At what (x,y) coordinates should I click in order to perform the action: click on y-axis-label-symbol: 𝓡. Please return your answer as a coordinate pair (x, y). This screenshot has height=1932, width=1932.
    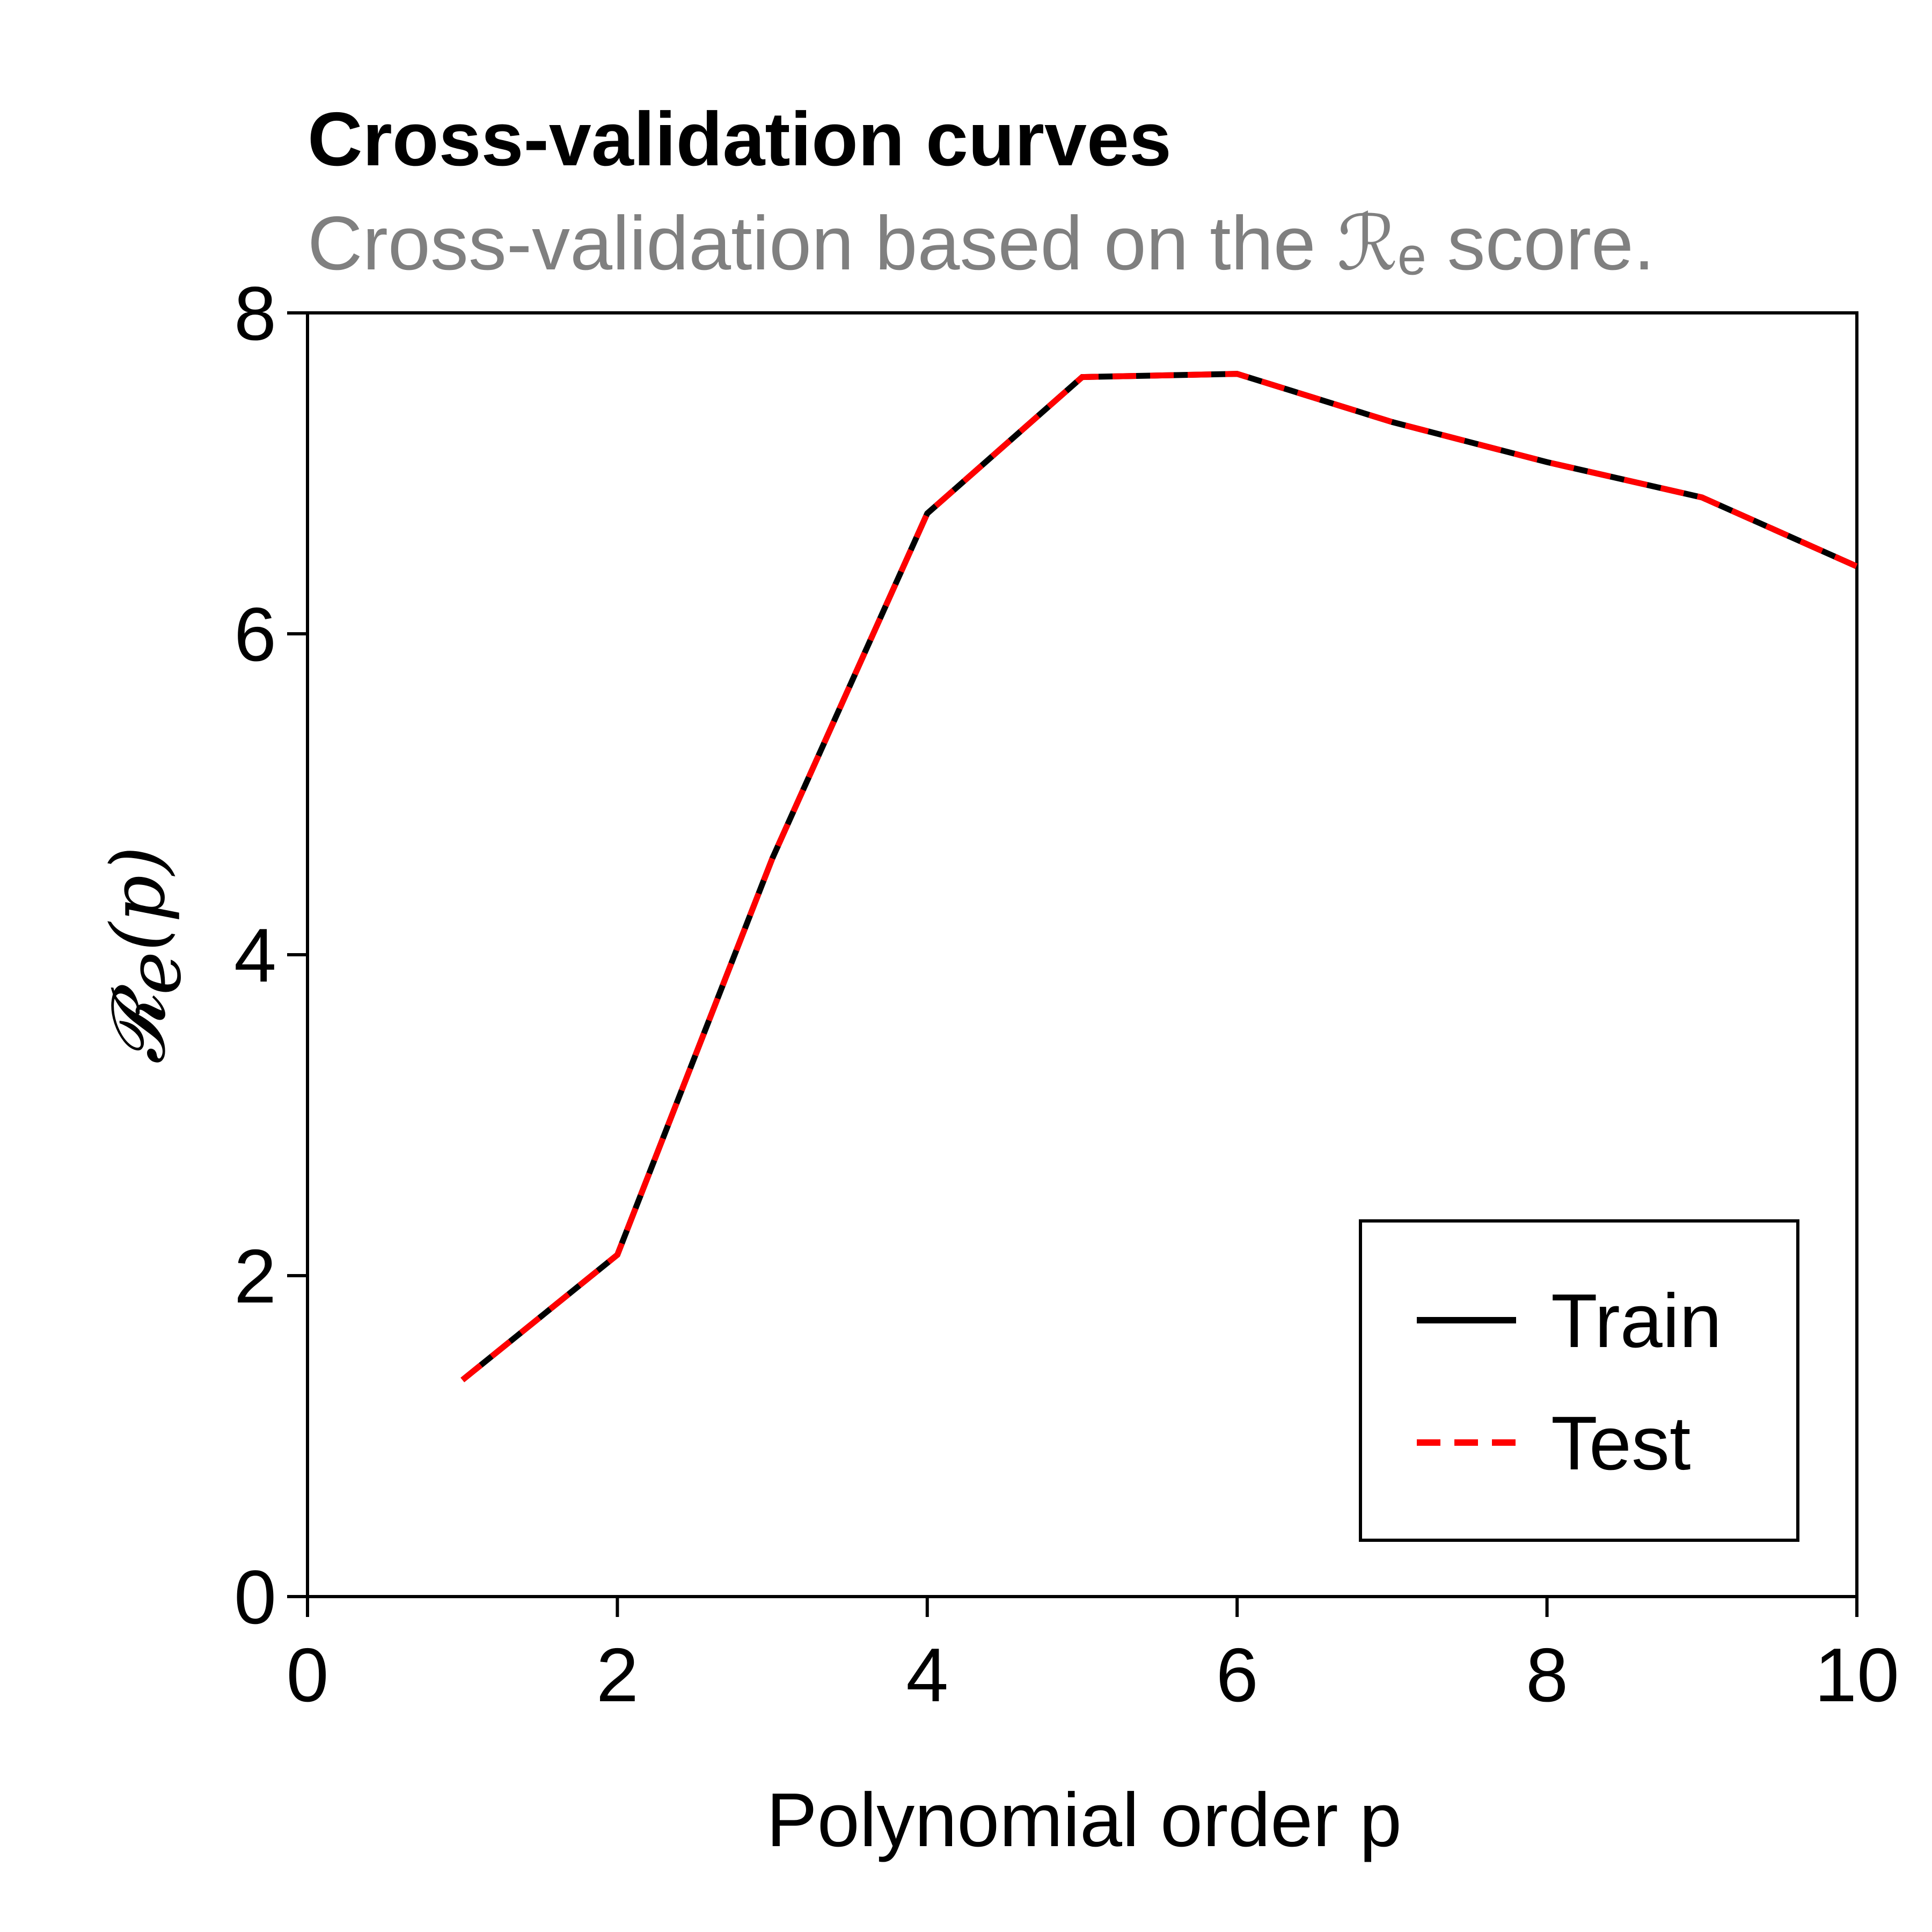
    Looking at the image, I should click on (138, 1023).